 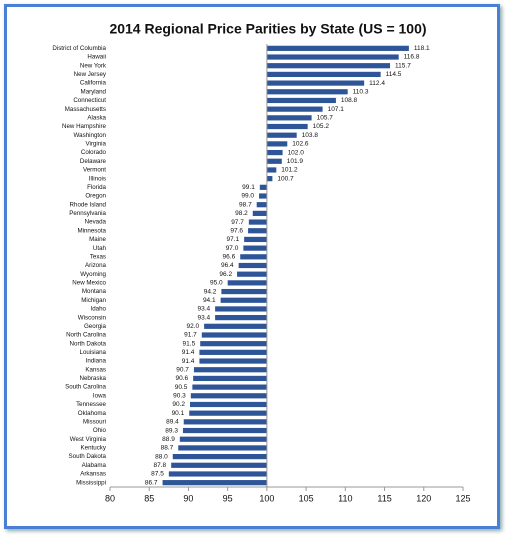 What do you see at coordinates (90, 74) in the screenshot?
I see `y-tick-label: New Jersey` at bounding box center [90, 74].